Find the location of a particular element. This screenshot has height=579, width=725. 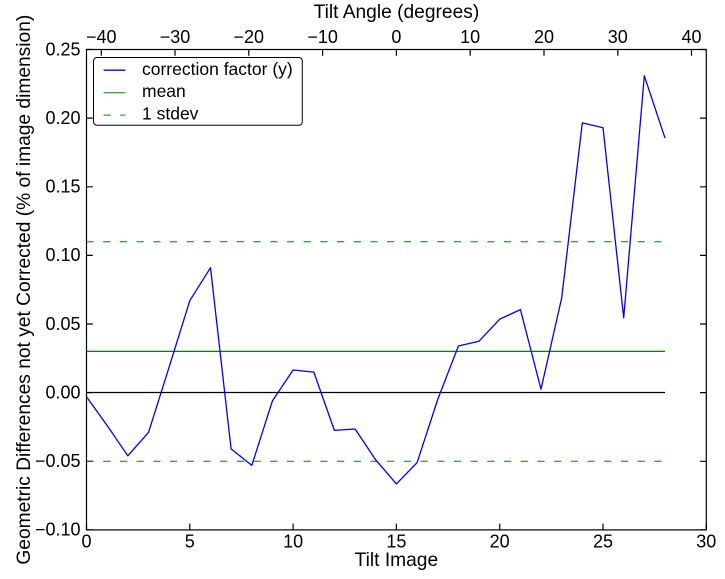

svg-text: 0.00 is located at coordinates (62, 392).